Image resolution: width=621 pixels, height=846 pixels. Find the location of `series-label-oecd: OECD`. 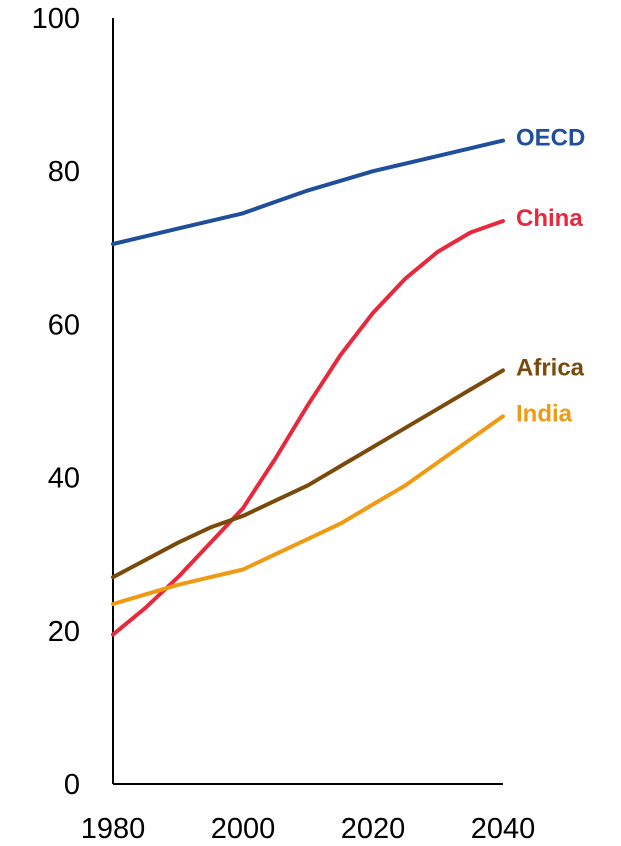

series-label-oecd: OECD is located at coordinates (550, 138).